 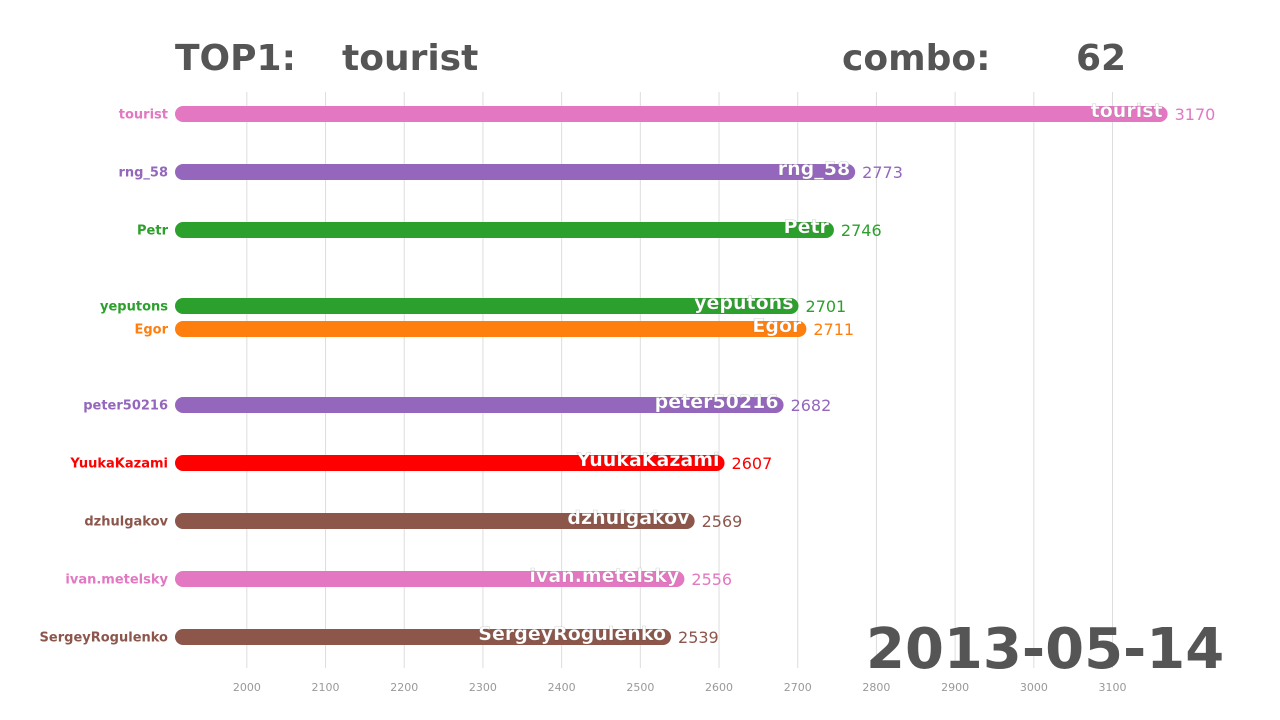 I want to click on x-tick-label: 2100, so click(x=326, y=687).